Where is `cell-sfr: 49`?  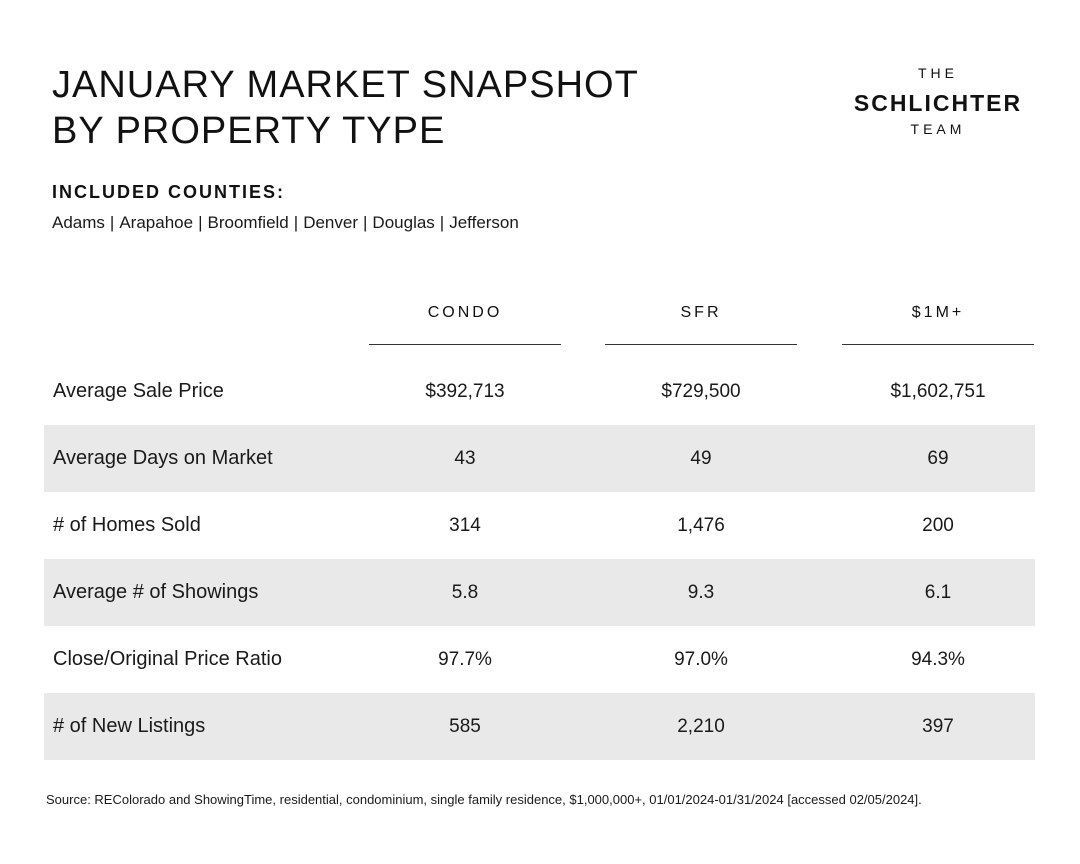
cell-sfr: 49 is located at coordinates (701, 458).